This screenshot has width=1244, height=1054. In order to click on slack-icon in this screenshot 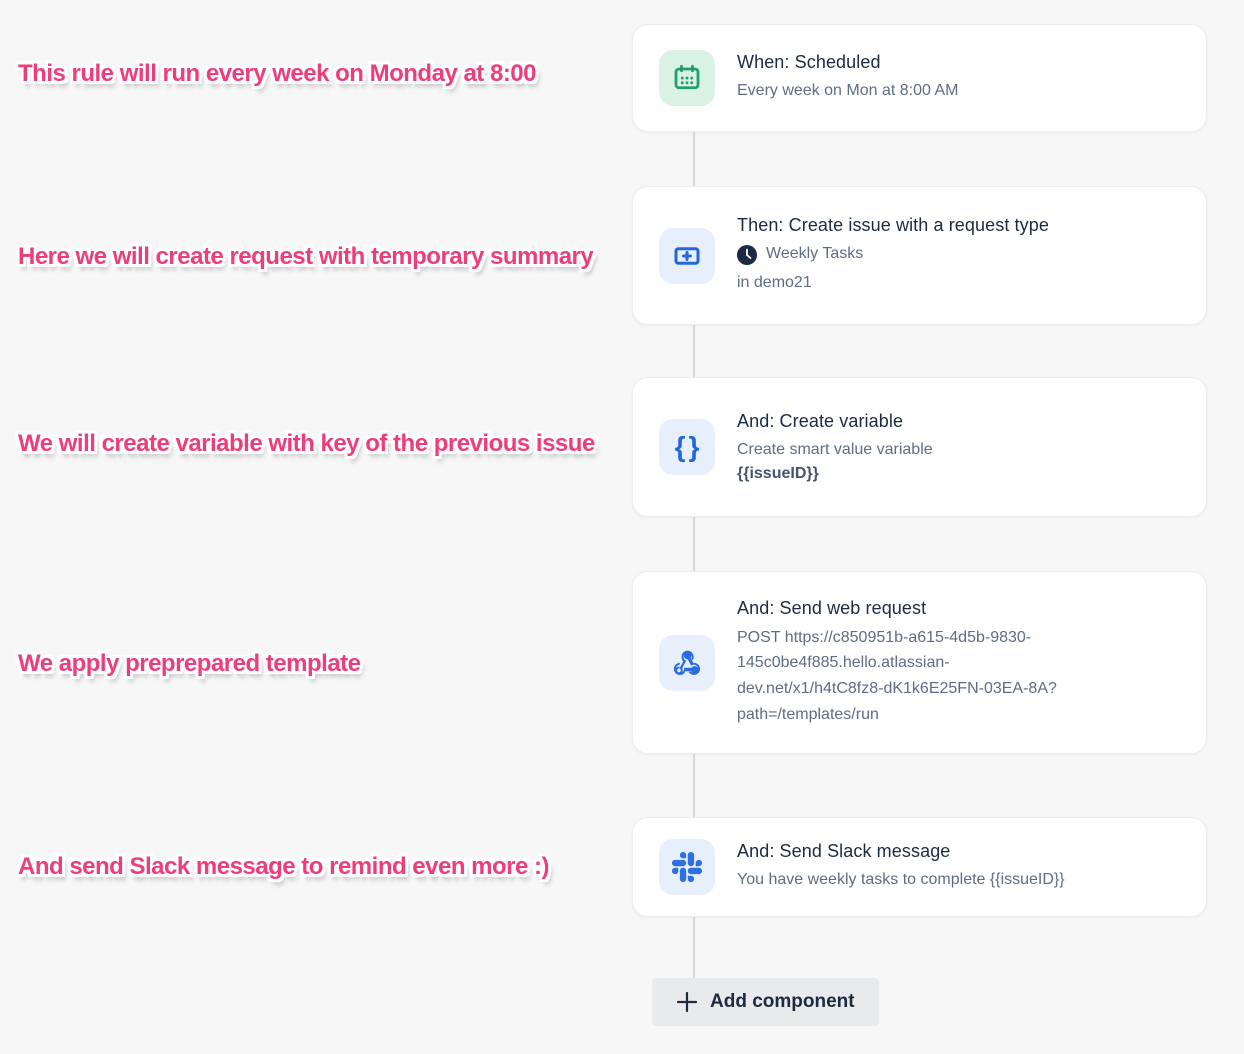, I will do `click(687, 867)`.